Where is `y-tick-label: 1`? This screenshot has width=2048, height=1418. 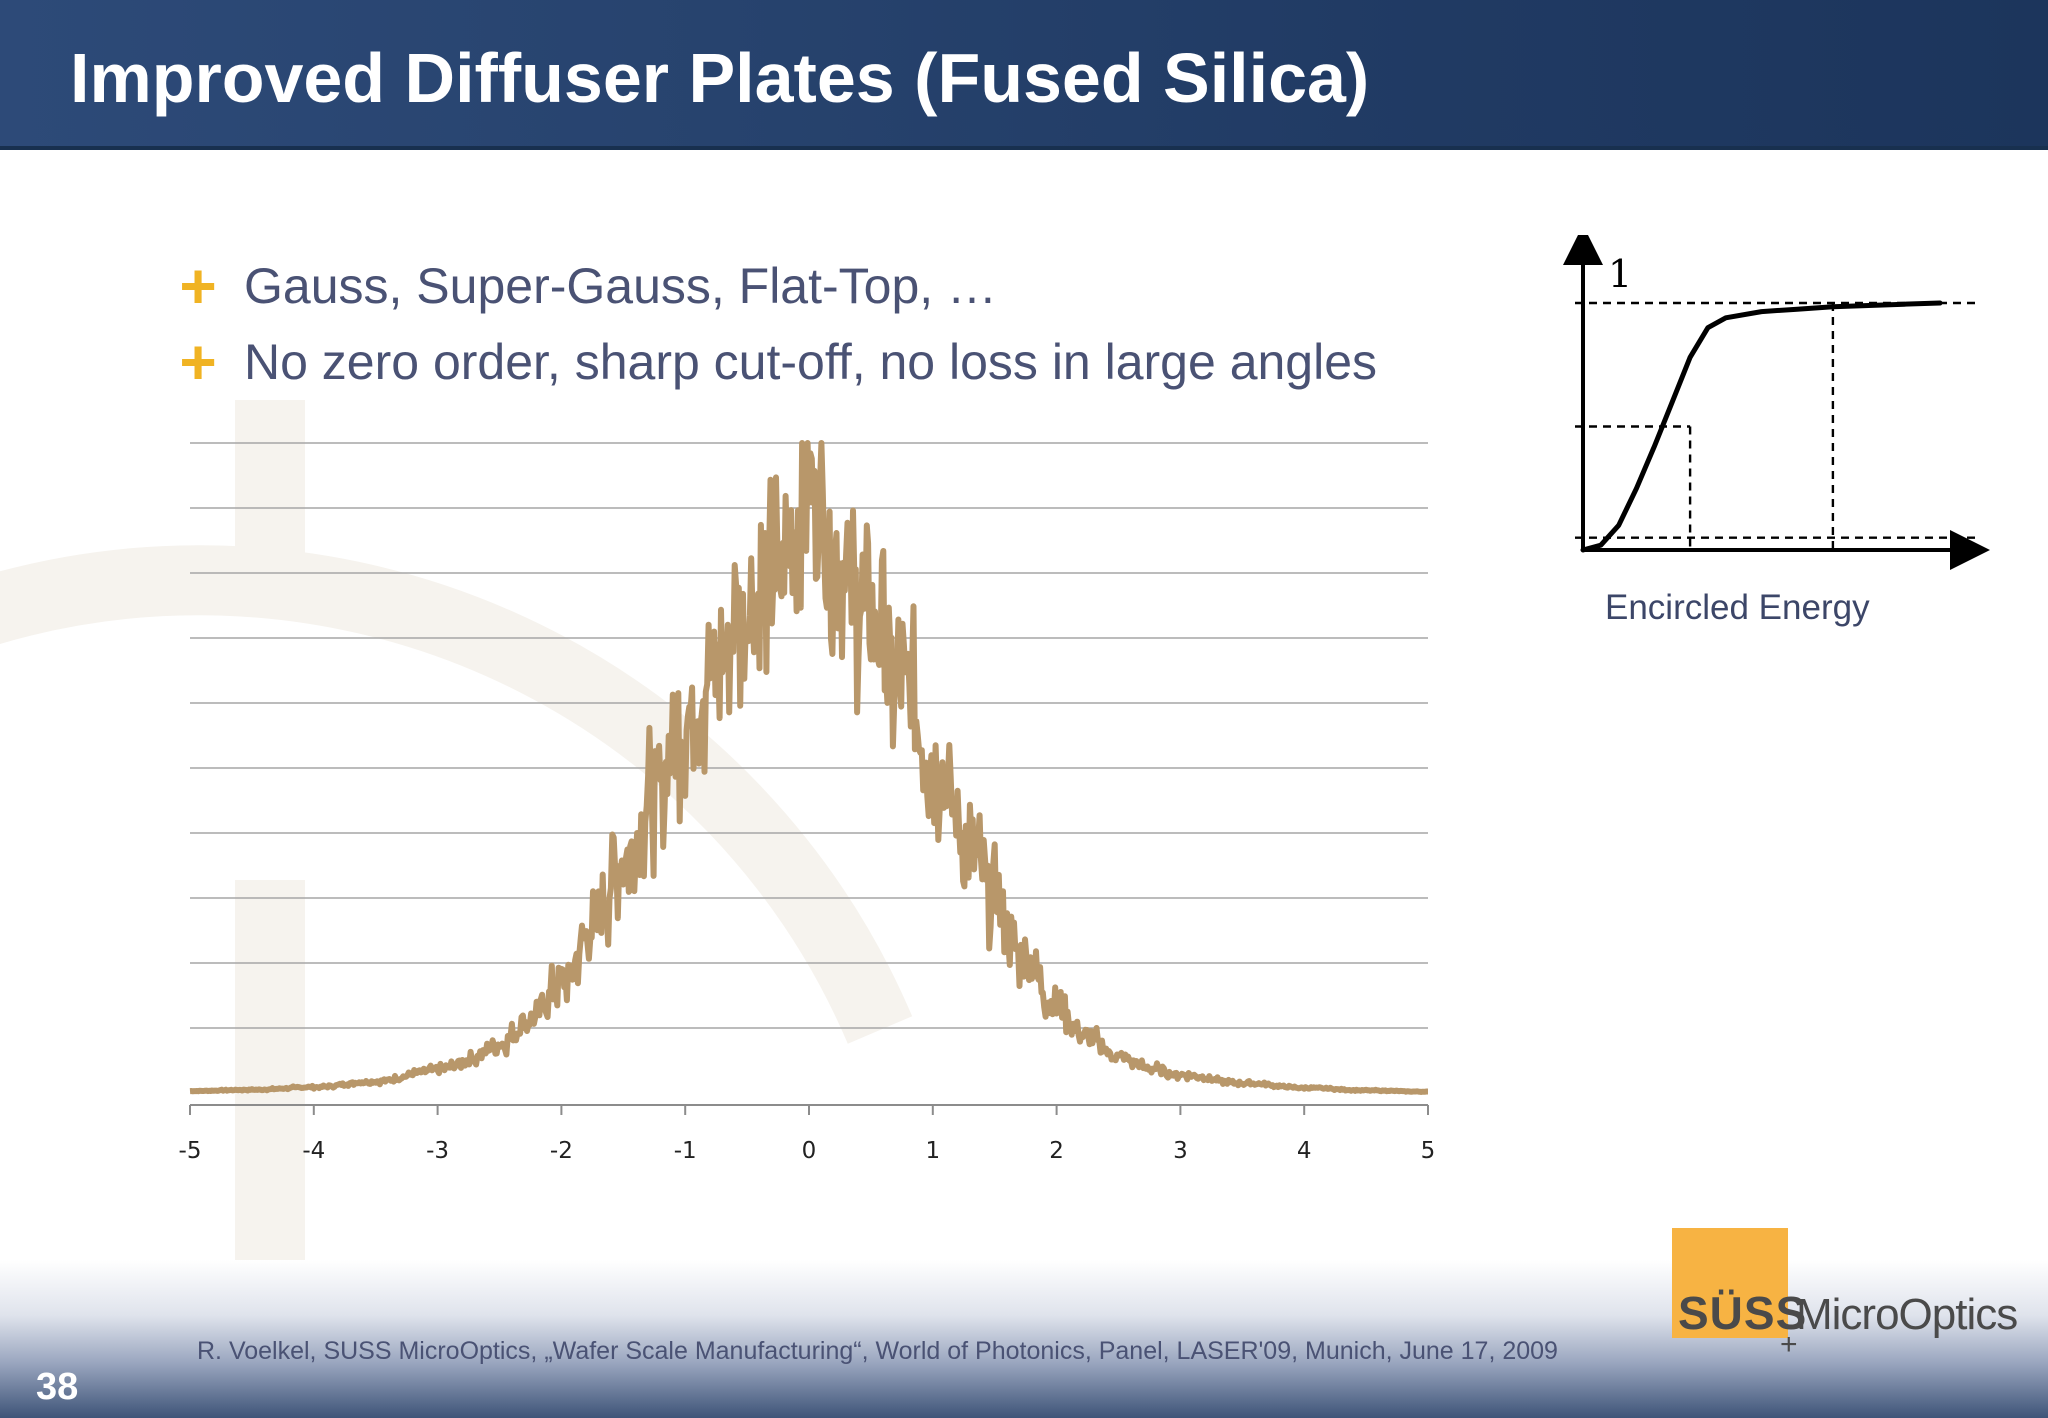
y-tick-label: 1 is located at coordinates (1620, 274).